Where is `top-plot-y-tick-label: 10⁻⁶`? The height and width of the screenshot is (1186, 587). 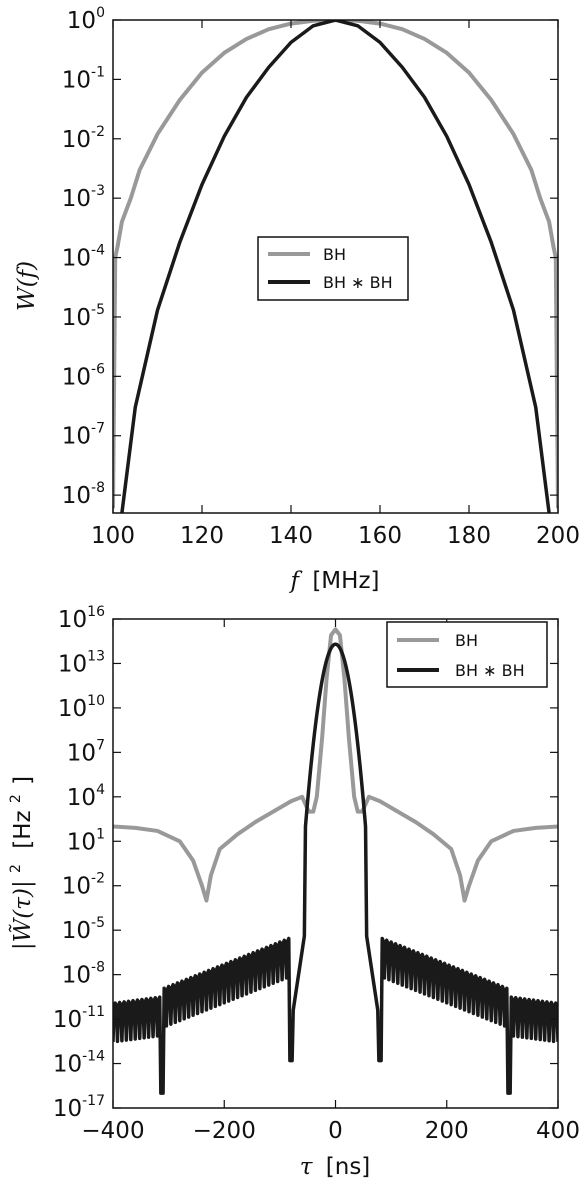
top-plot-y-tick-label: 10⁻⁶ is located at coordinates (83, 375).